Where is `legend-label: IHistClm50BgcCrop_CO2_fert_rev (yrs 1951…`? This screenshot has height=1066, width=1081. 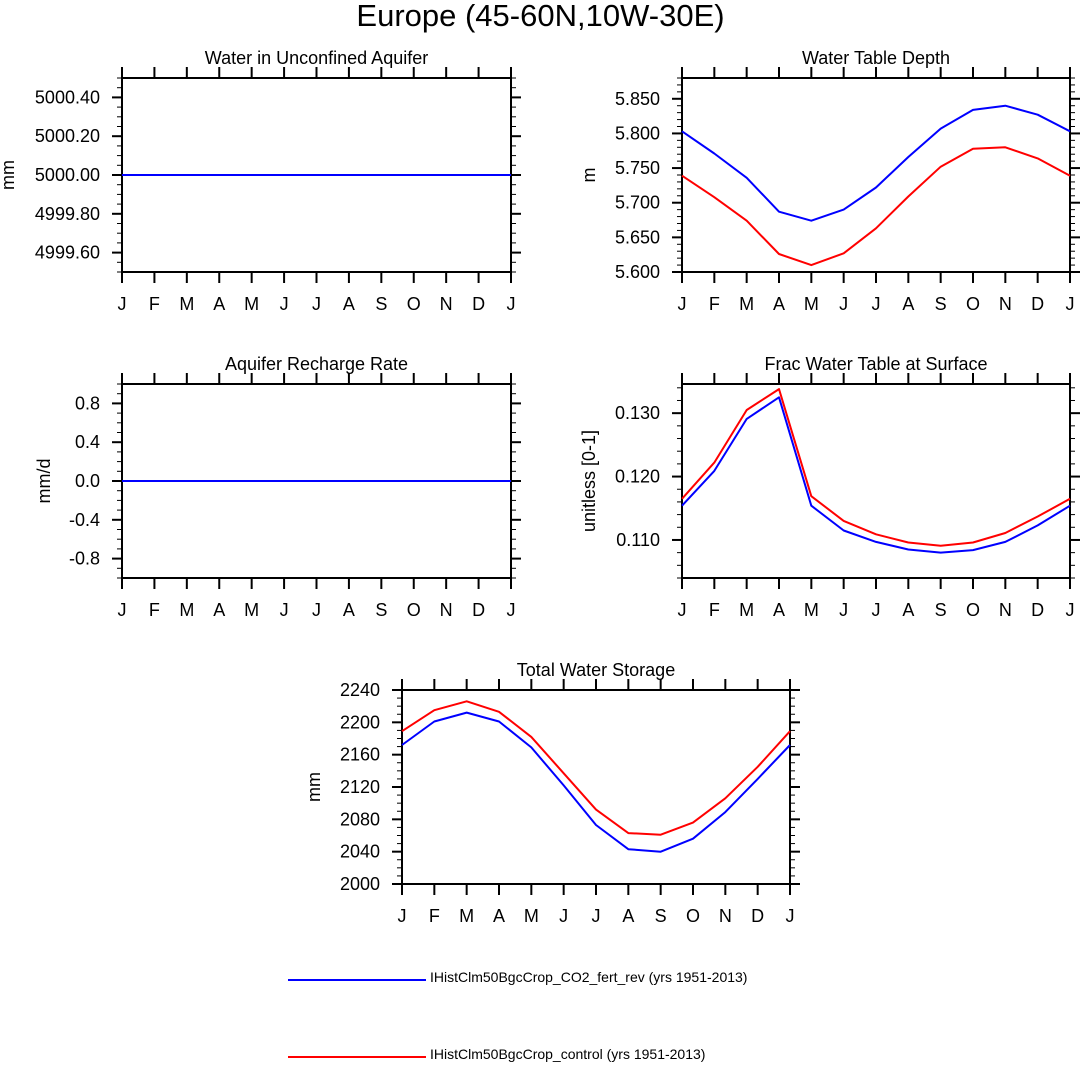 legend-label: IHistClm50BgcCrop_CO2_fert_rev (yrs 1951… is located at coordinates (589, 977).